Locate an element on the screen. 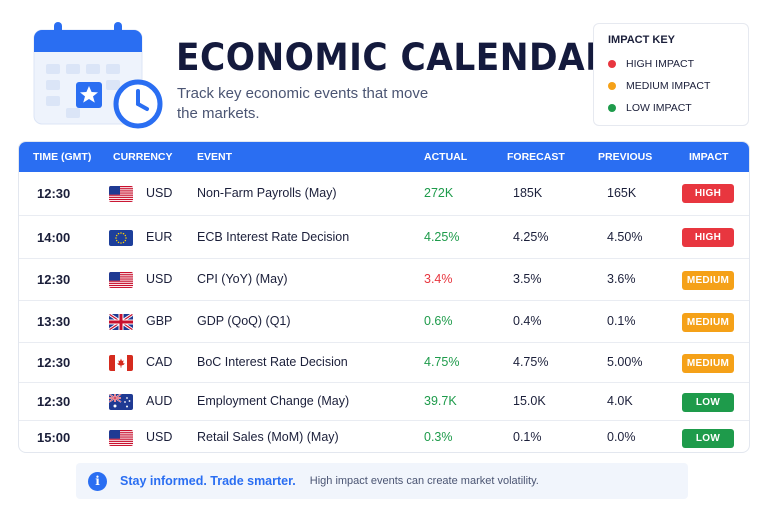  forecast-cell: 4.25% is located at coordinates (531, 236).